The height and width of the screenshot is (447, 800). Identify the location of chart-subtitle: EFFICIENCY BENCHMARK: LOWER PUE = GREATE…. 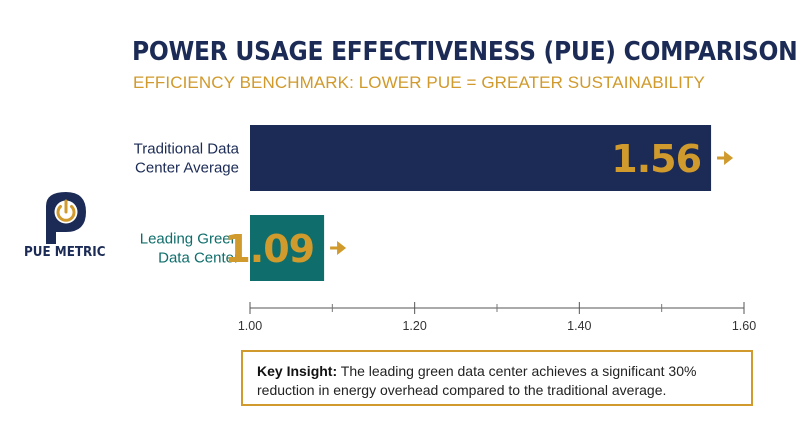
(419, 82).